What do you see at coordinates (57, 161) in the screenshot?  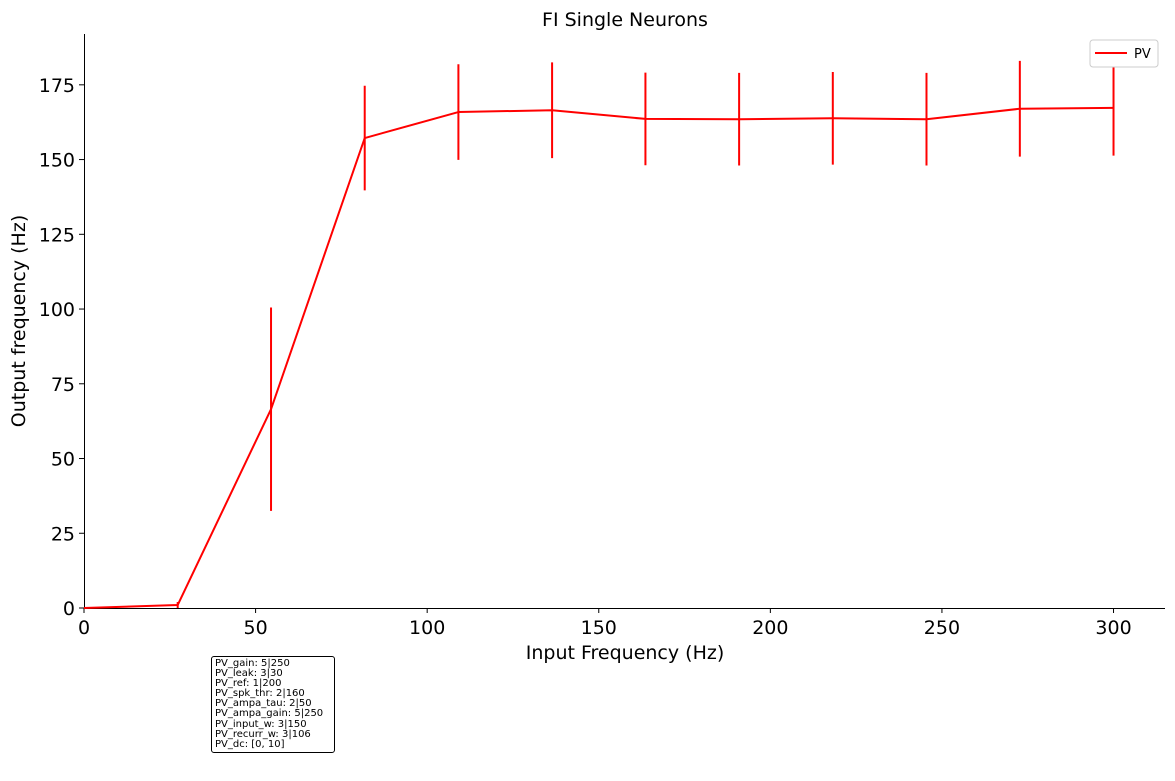 I see `y-tick-label: 150` at bounding box center [57, 161].